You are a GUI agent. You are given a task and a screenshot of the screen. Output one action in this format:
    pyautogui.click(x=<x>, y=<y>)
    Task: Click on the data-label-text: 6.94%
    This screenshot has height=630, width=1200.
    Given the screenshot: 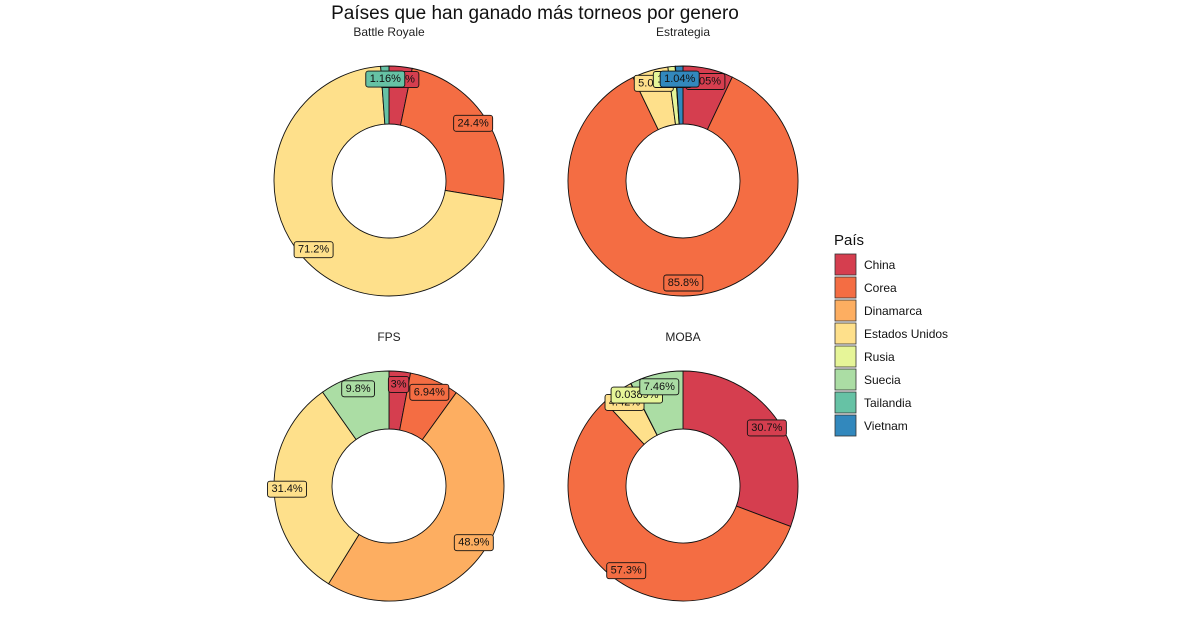 What is the action you would take?
    pyautogui.click(x=429, y=392)
    